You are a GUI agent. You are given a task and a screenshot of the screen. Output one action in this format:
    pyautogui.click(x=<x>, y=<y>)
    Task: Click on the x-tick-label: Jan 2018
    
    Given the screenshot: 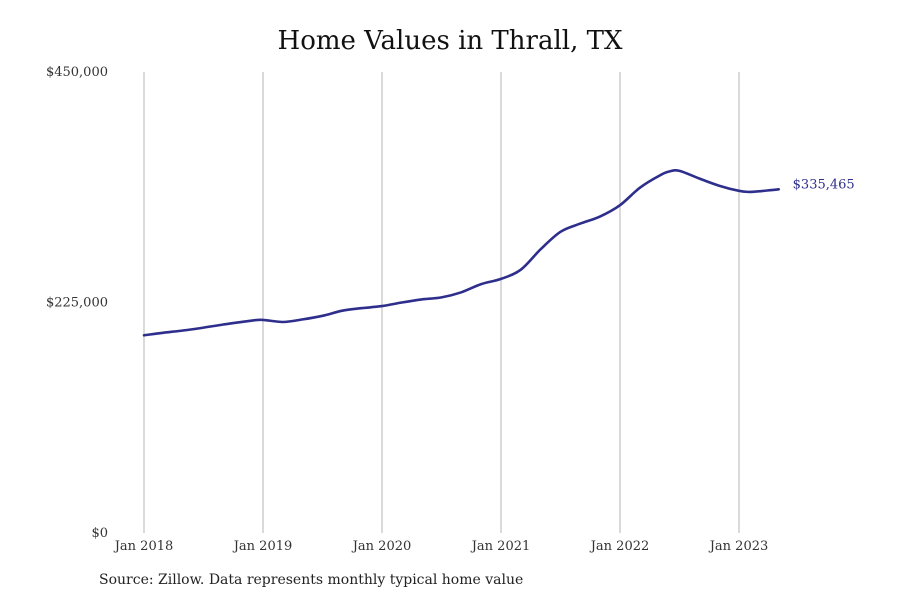 What is the action you would take?
    pyautogui.click(x=143, y=546)
    